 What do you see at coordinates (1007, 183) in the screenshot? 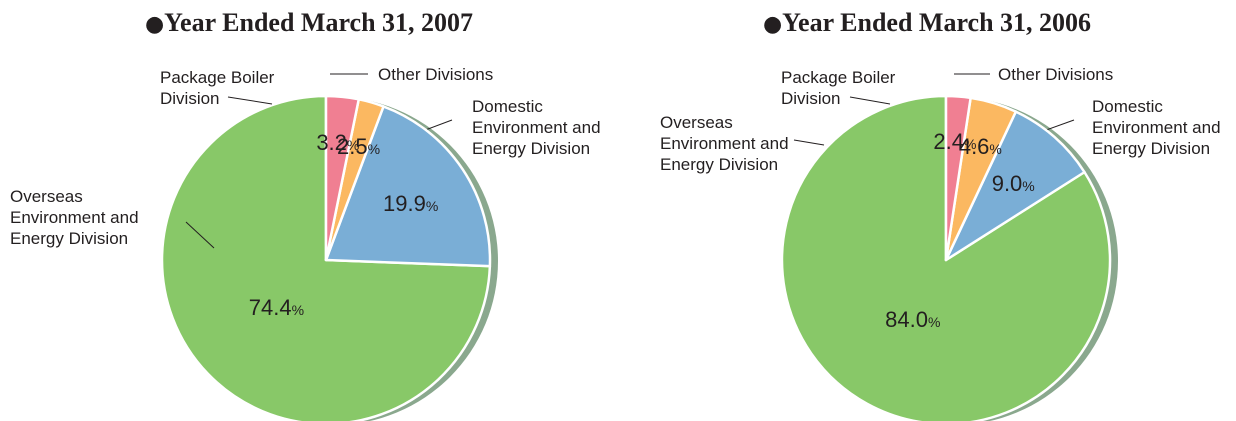
I see `pie-value-number: 9.0` at bounding box center [1007, 183].